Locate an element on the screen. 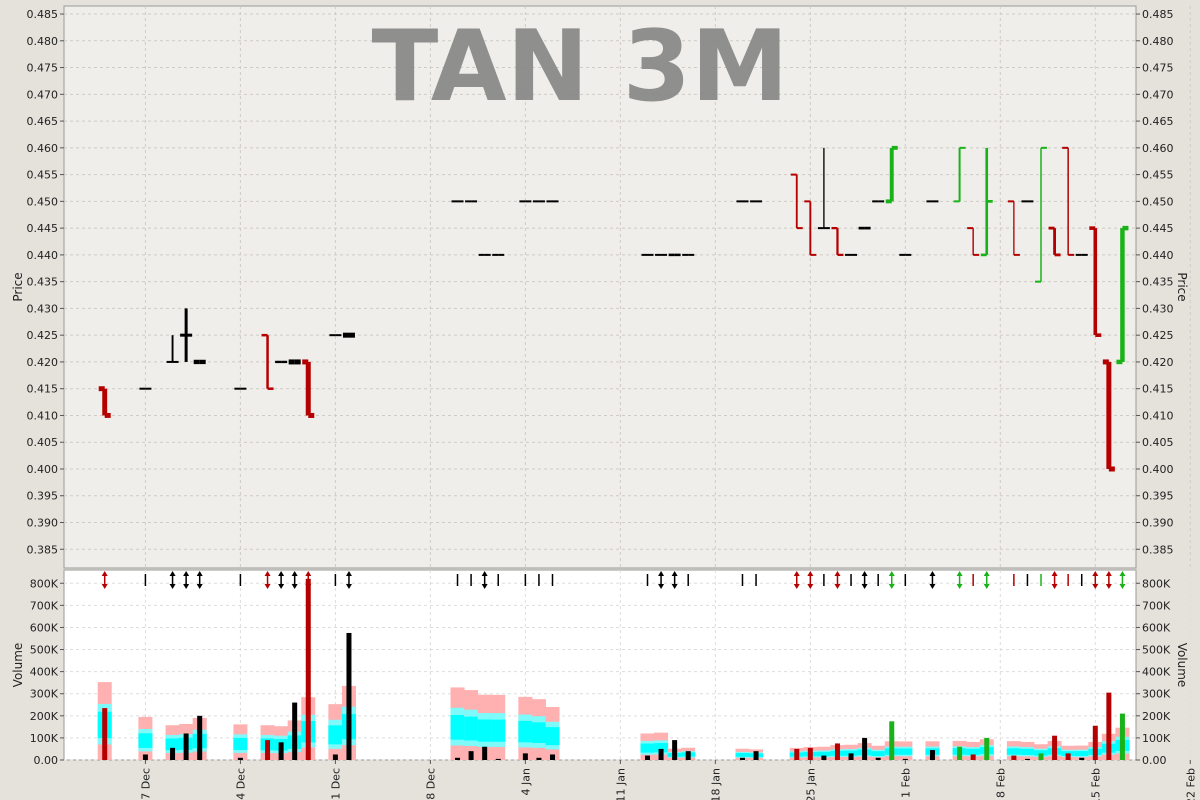  price-tick-label: 0.445 is located at coordinates (43, 228).